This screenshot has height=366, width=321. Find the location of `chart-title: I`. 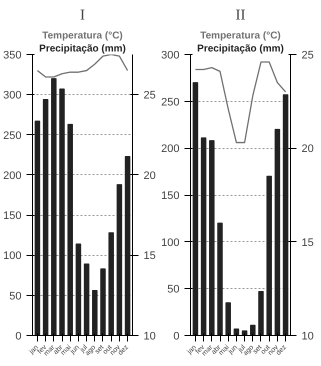

chart-title: I is located at coordinates (82, 16).